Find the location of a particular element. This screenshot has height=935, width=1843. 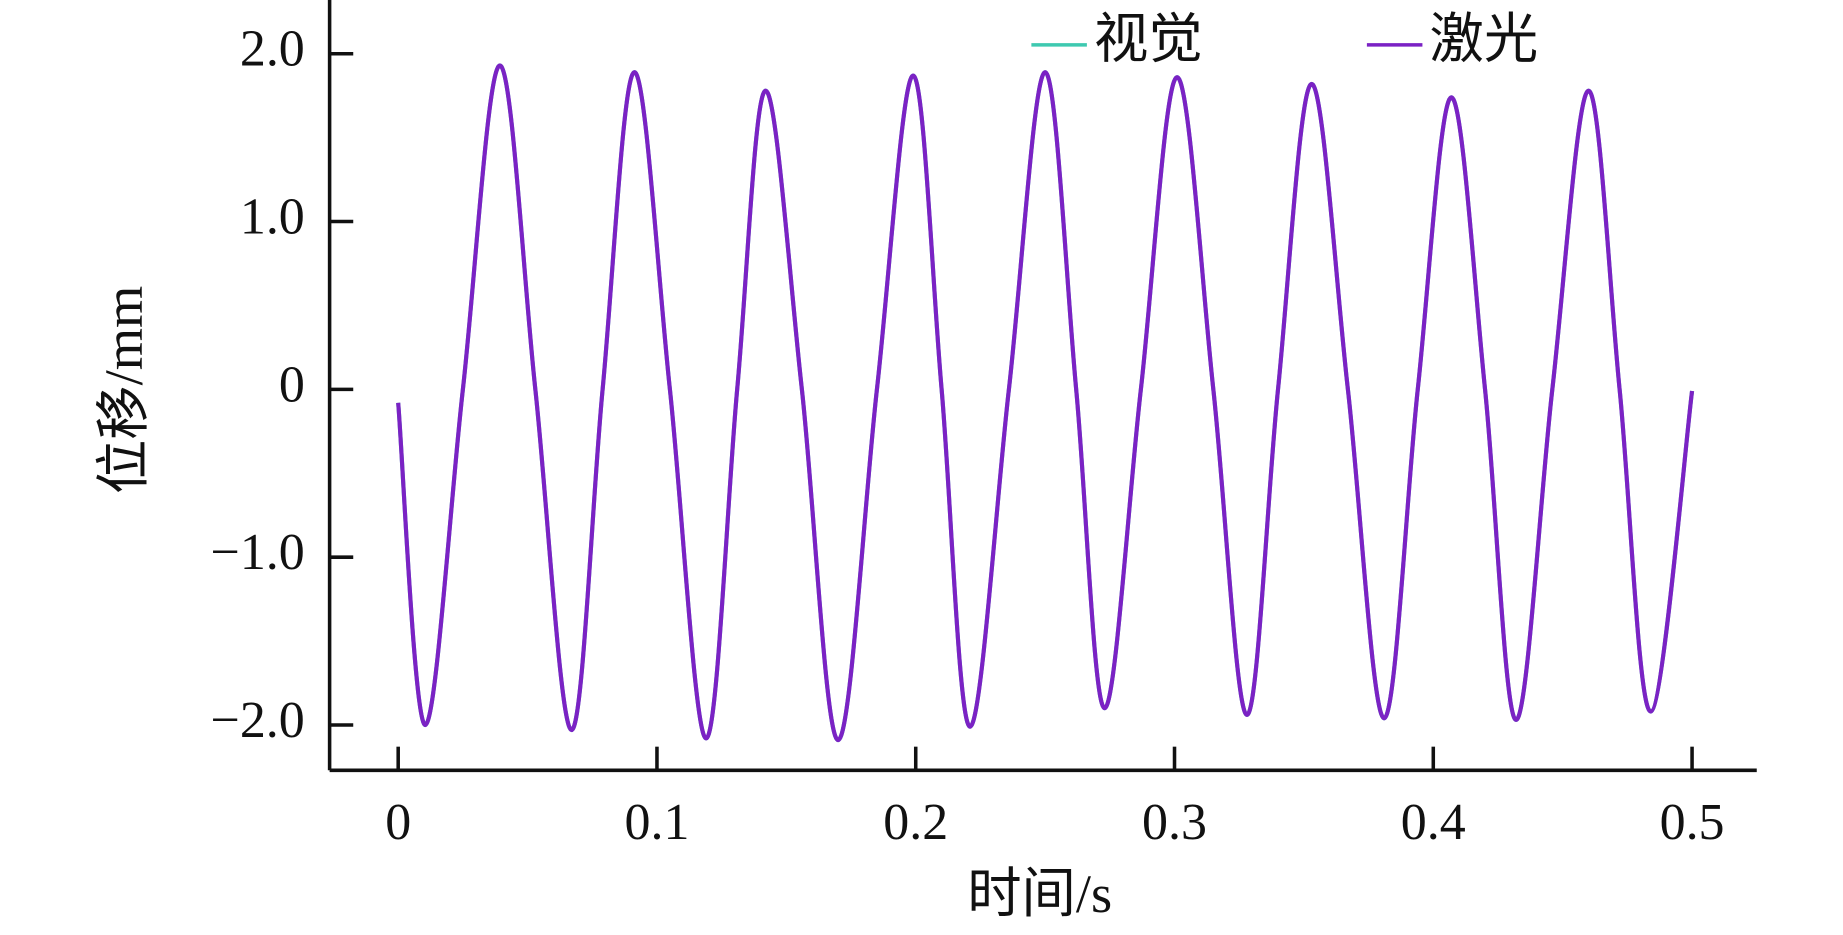

y-axis-label: 位移/mm is located at coordinates (124, 390).